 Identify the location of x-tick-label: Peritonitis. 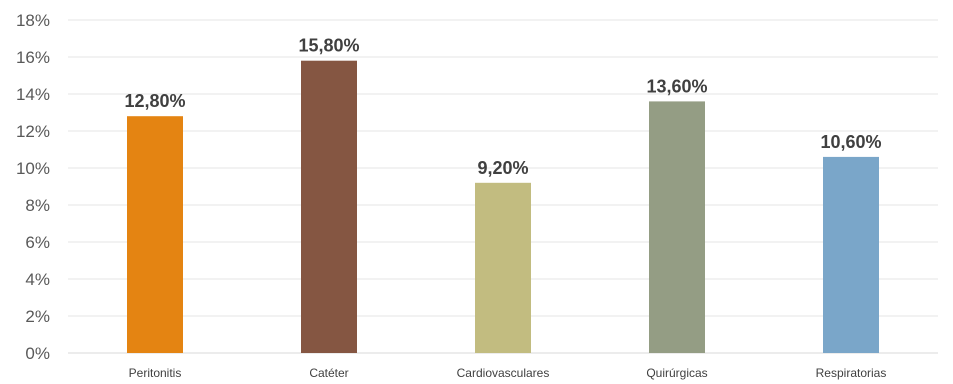
(155, 373).